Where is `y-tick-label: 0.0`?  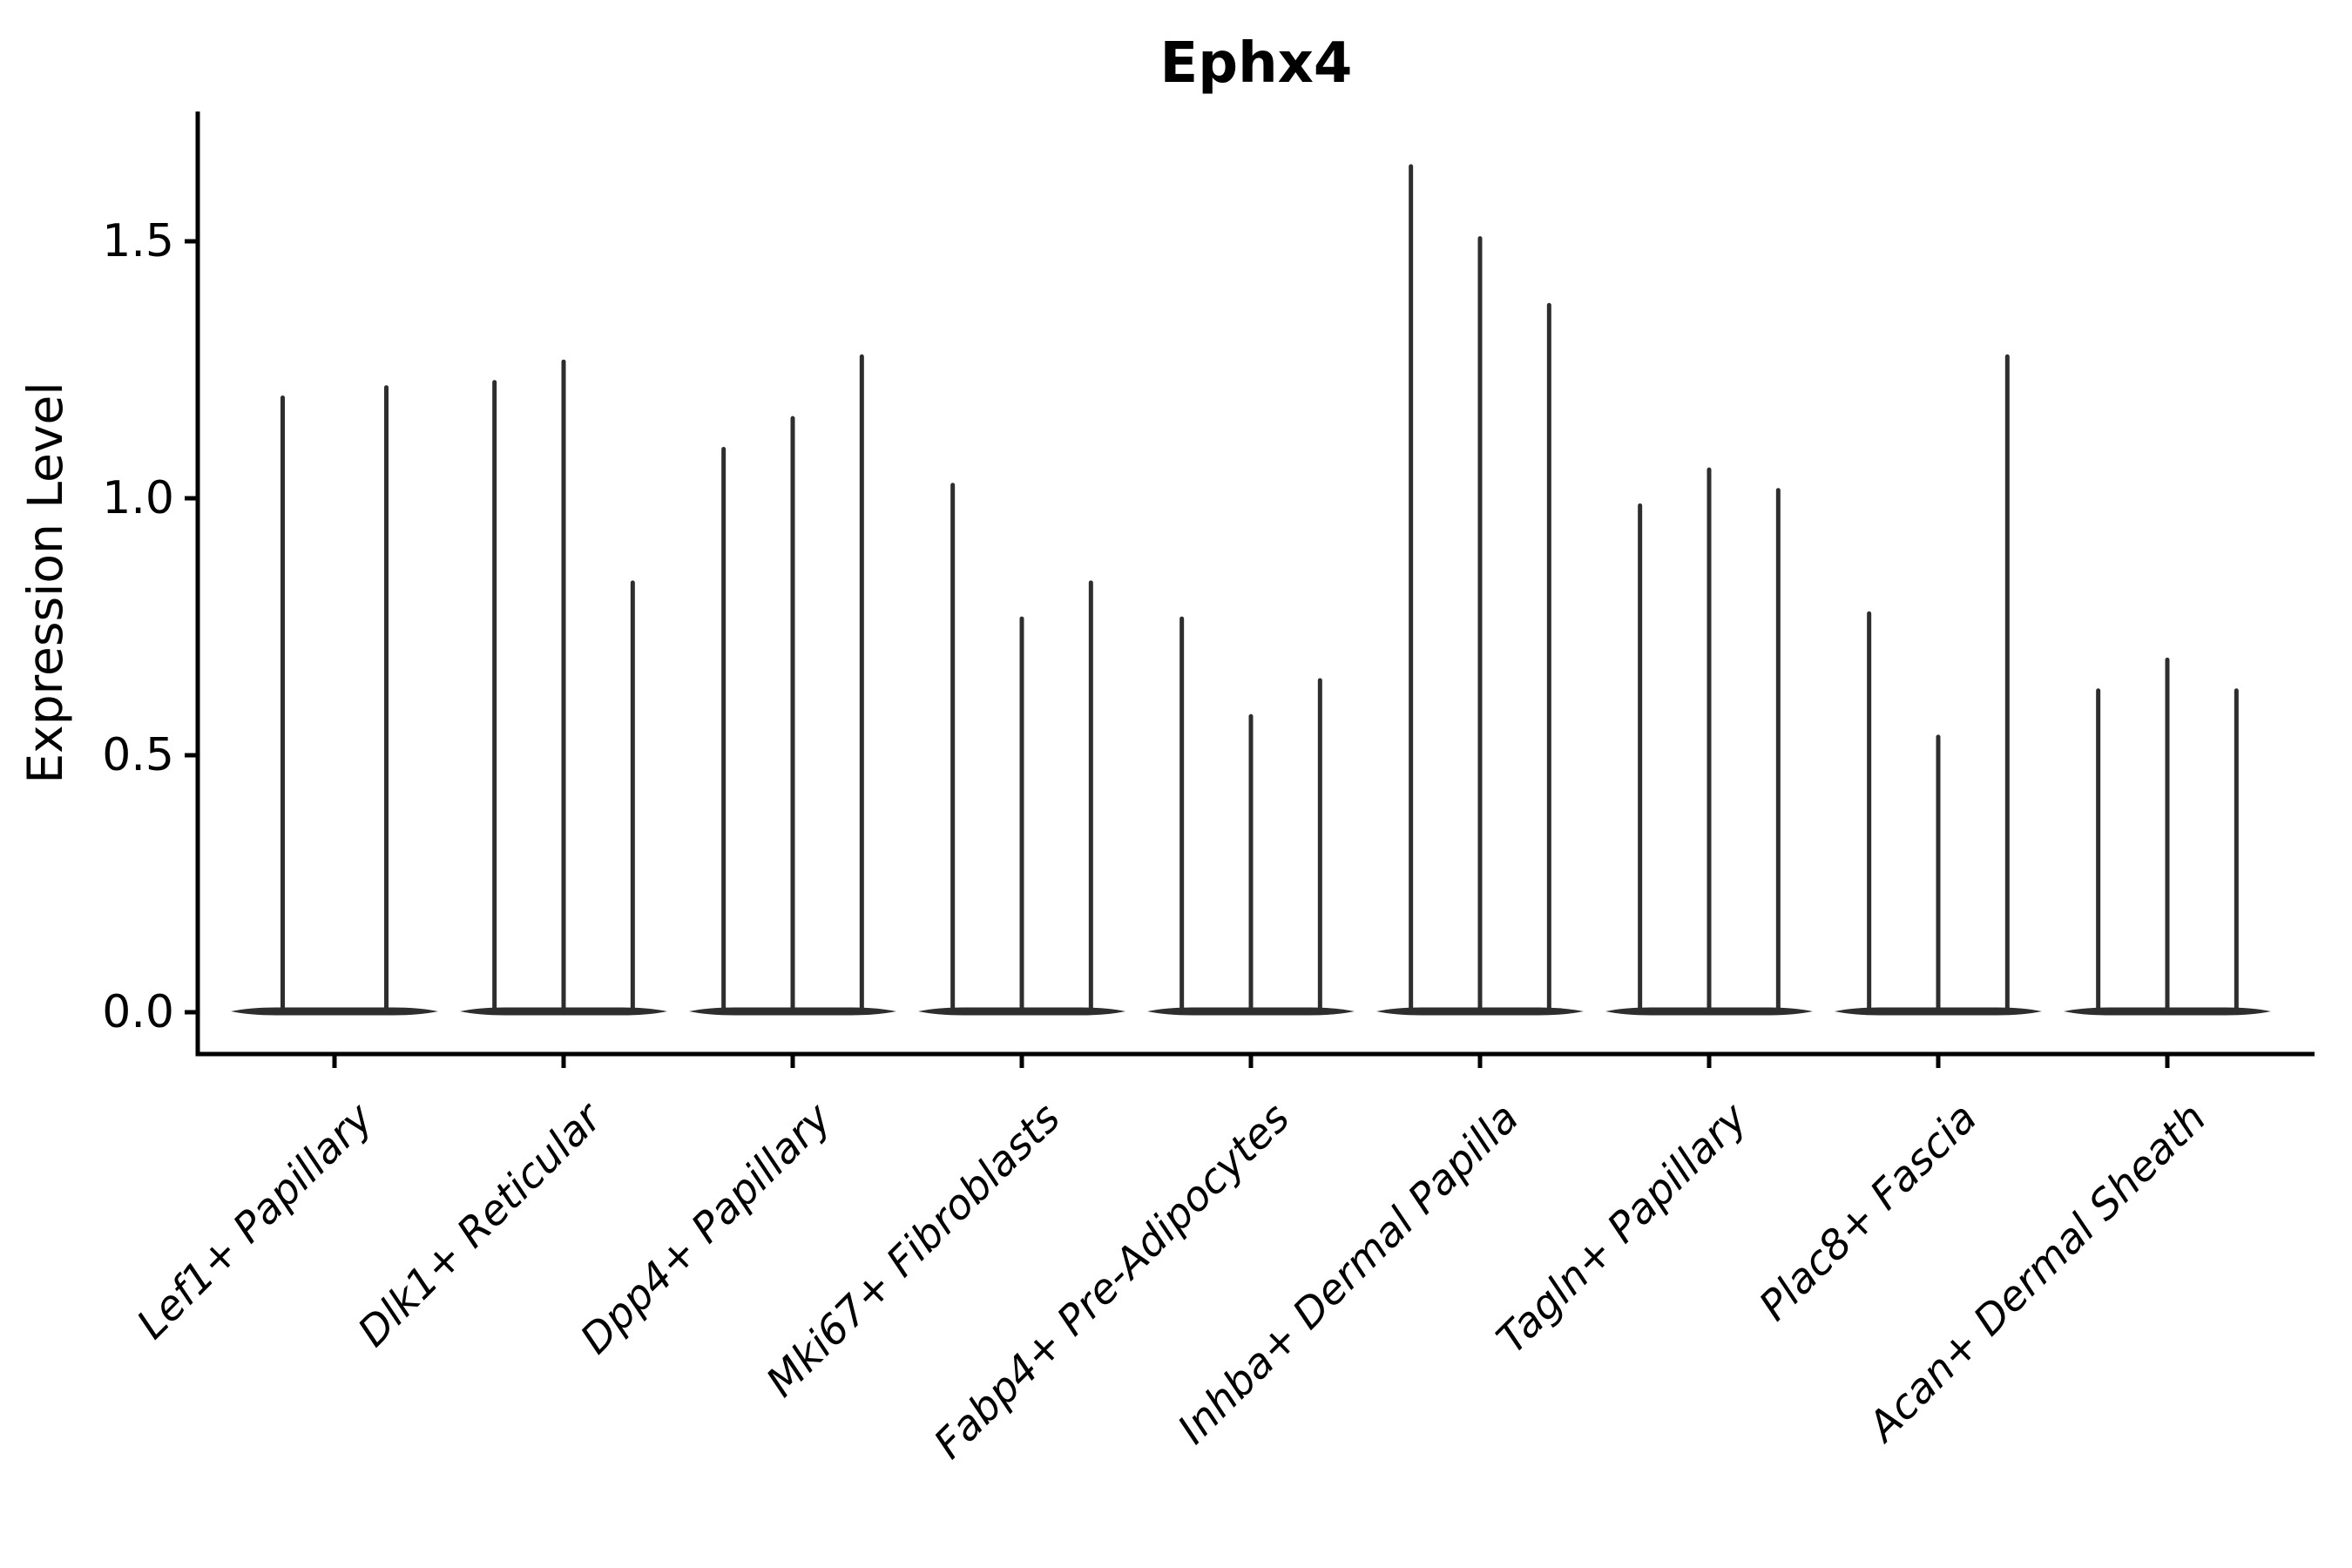
y-tick-label: 0.0 is located at coordinates (138, 1012).